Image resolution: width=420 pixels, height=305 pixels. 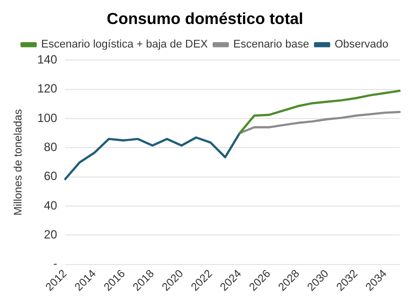 I want to click on y-tick-label: 40, so click(x=51, y=205).